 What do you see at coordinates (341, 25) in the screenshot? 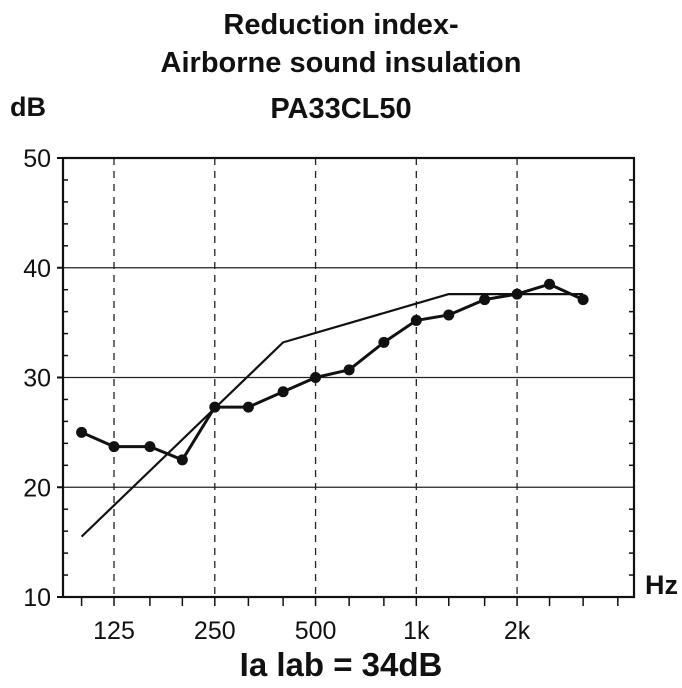
I see `chart-title-line-1: Reduction index-` at bounding box center [341, 25].